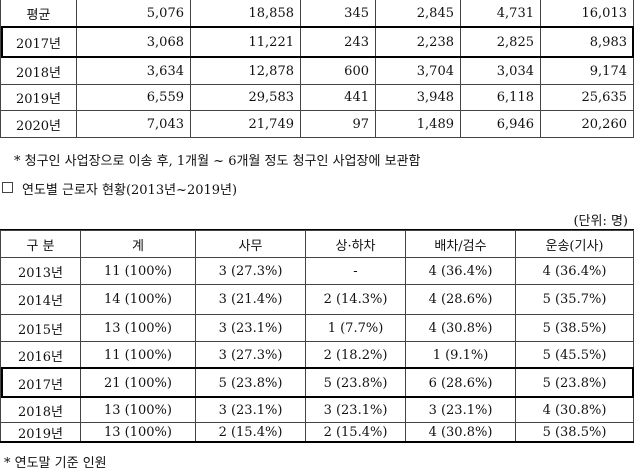 The image size is (634, 471). I want to click on table-cell: 441, so click(337, 97).